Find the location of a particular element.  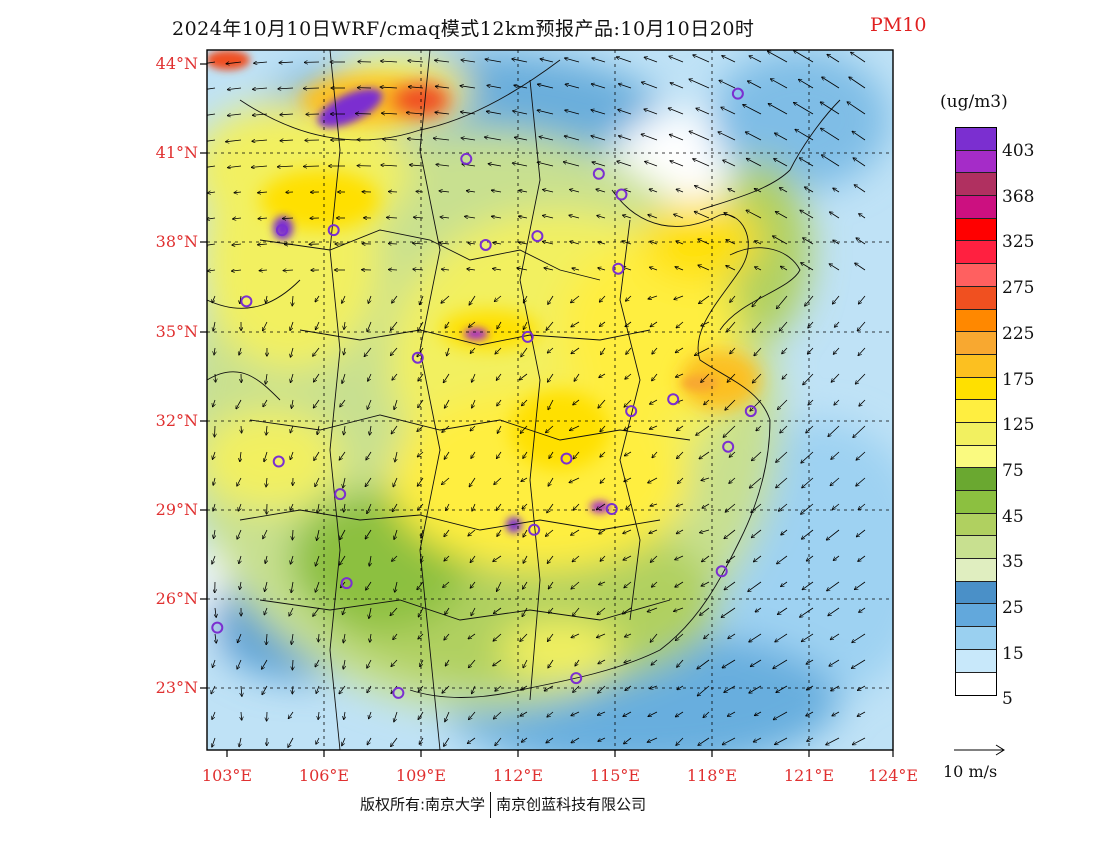

colorbar-label: 5 is located at coordinates (1007, 699).